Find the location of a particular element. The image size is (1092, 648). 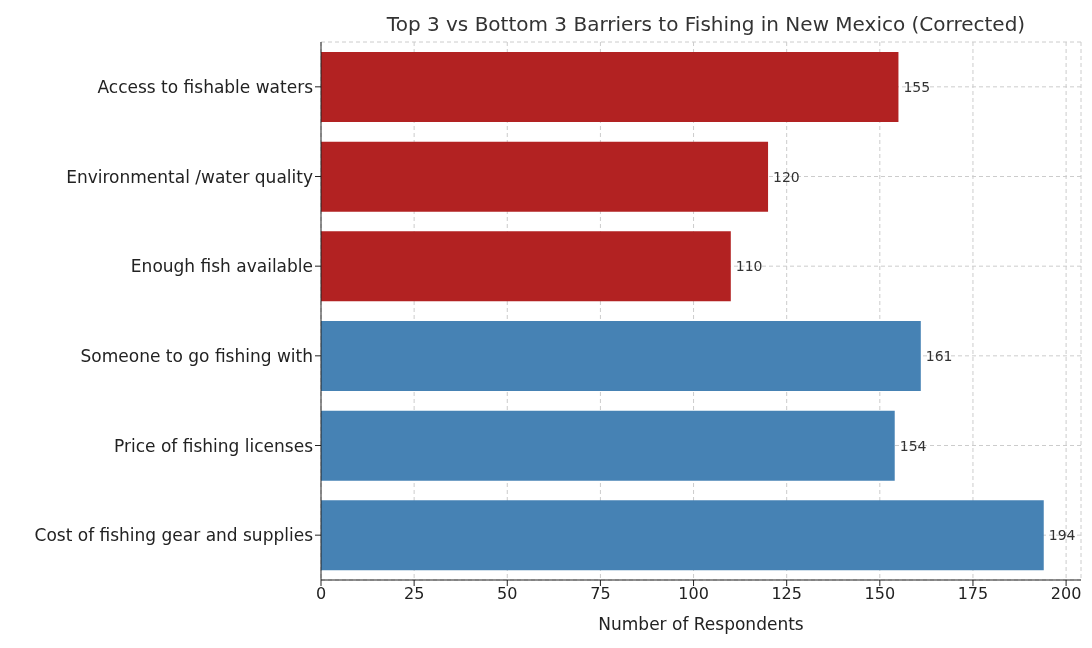

y-tick-label: Environmental /water quality is located at coordinates (189, 176).